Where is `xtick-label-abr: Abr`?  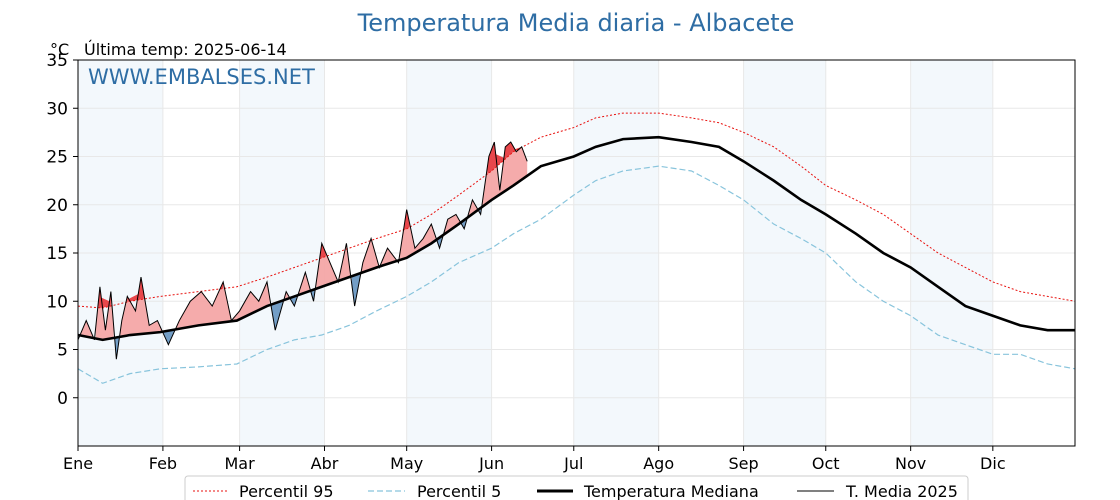
xtick-label-abr: Abr is located at coordinates (325, 463).